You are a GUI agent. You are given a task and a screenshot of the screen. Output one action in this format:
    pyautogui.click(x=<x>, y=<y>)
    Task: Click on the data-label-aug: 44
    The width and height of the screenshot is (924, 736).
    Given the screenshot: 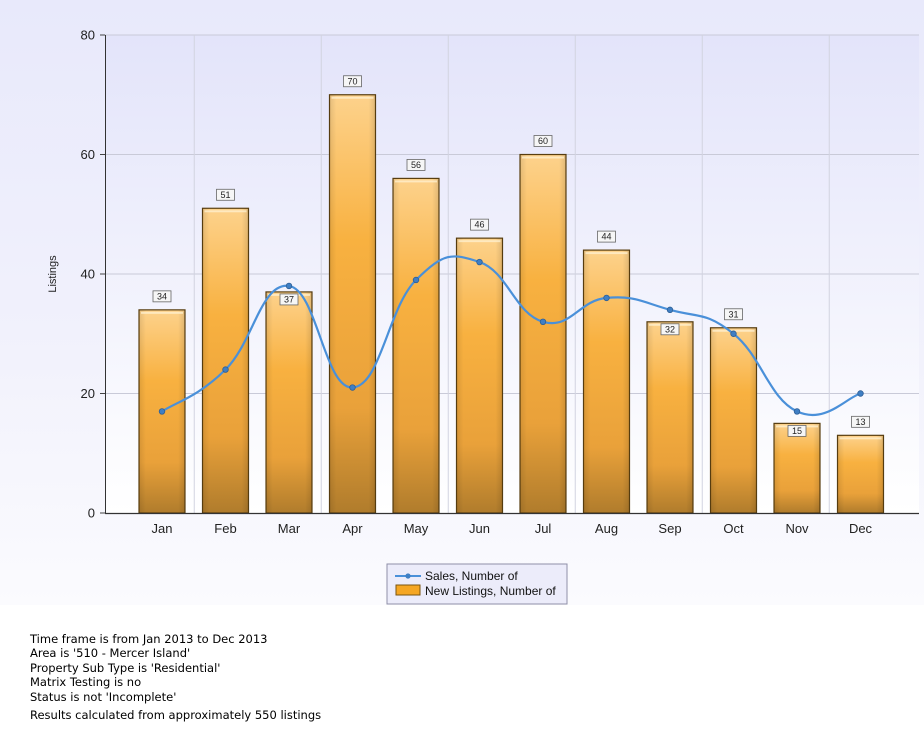 What is the action you would take?
    pyautogui.click(x=606, y=237)
    